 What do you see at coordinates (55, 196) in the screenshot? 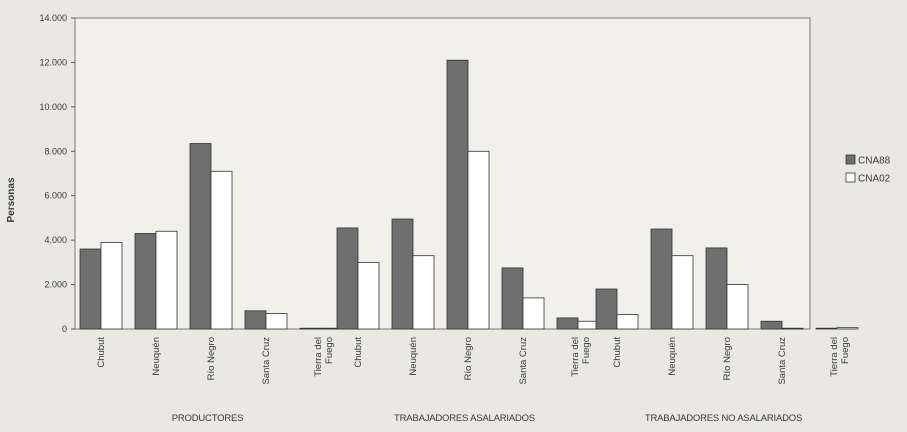
I see `y-tick-label: 6.000` at bounding box center [55, 196].